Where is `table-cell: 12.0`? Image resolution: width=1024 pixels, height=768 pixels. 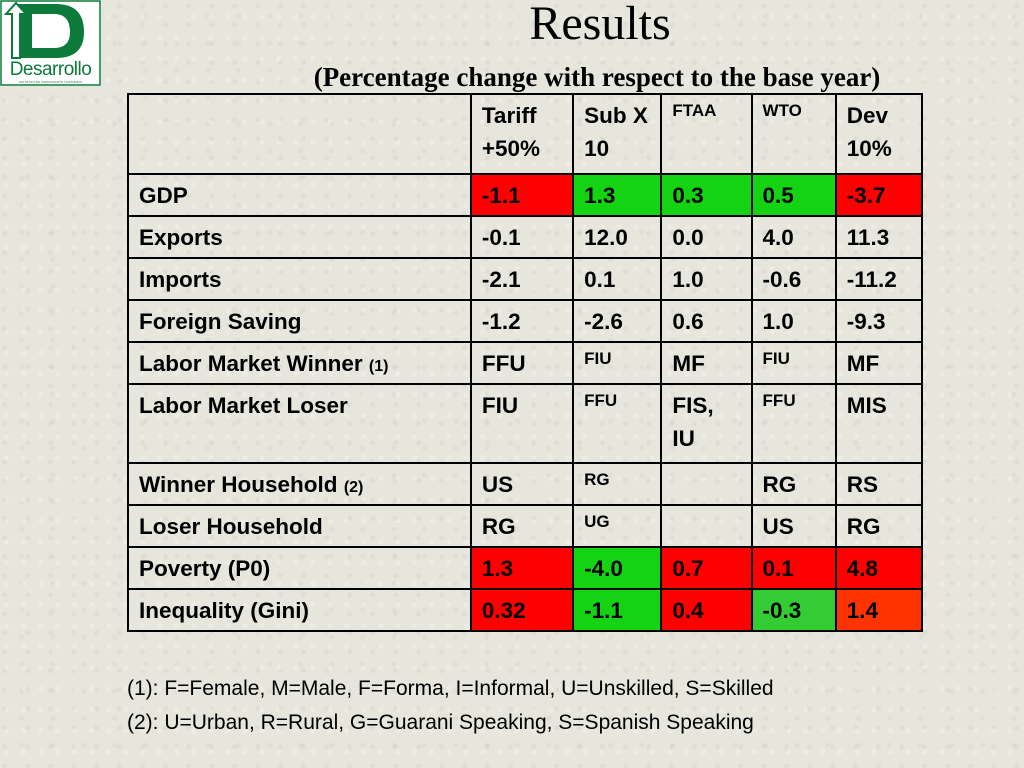 table-cell: 12.0 is located at coordinates (617, 237).